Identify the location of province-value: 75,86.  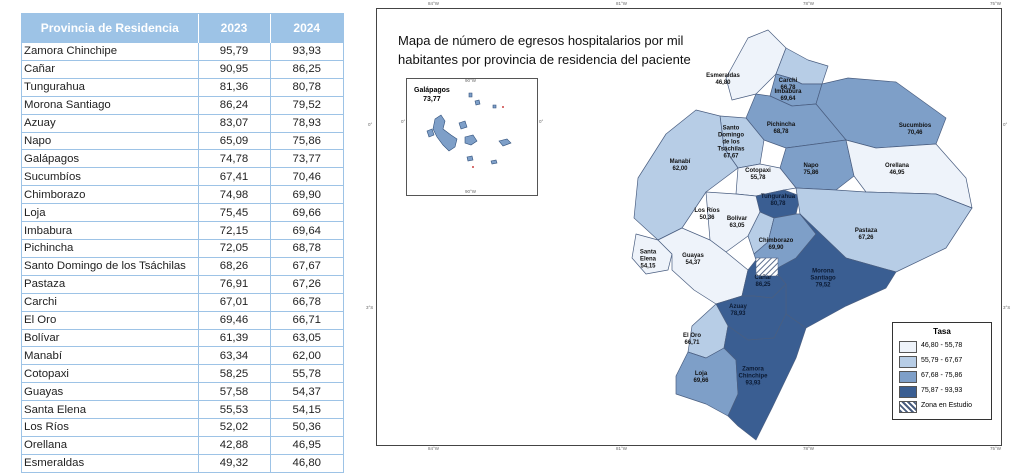
(811, 173).